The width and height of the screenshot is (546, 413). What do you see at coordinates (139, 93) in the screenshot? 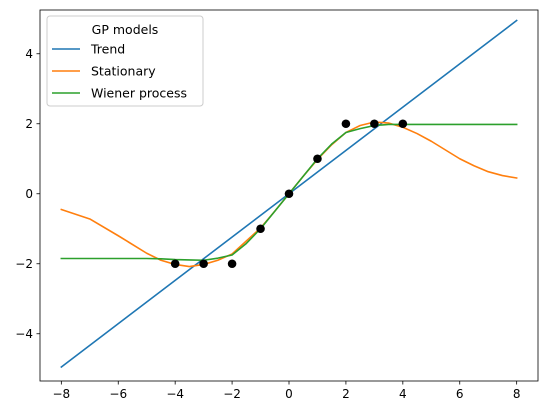
I see `legend-label: Wiener process` at bounding box center [139, 93].